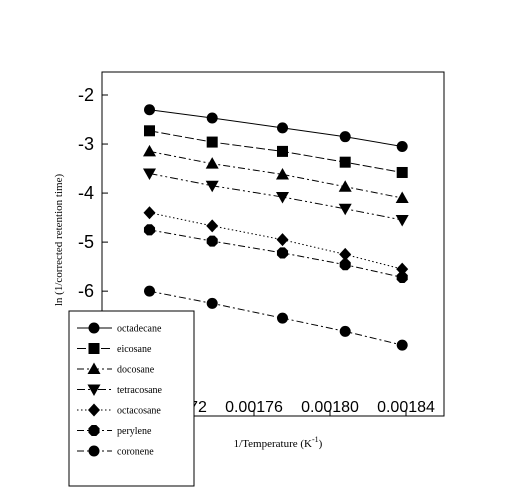 Image resolution: width=518 pixels, height=504 pixels. I want to click on legend-label: perylene, so click(134, 431).